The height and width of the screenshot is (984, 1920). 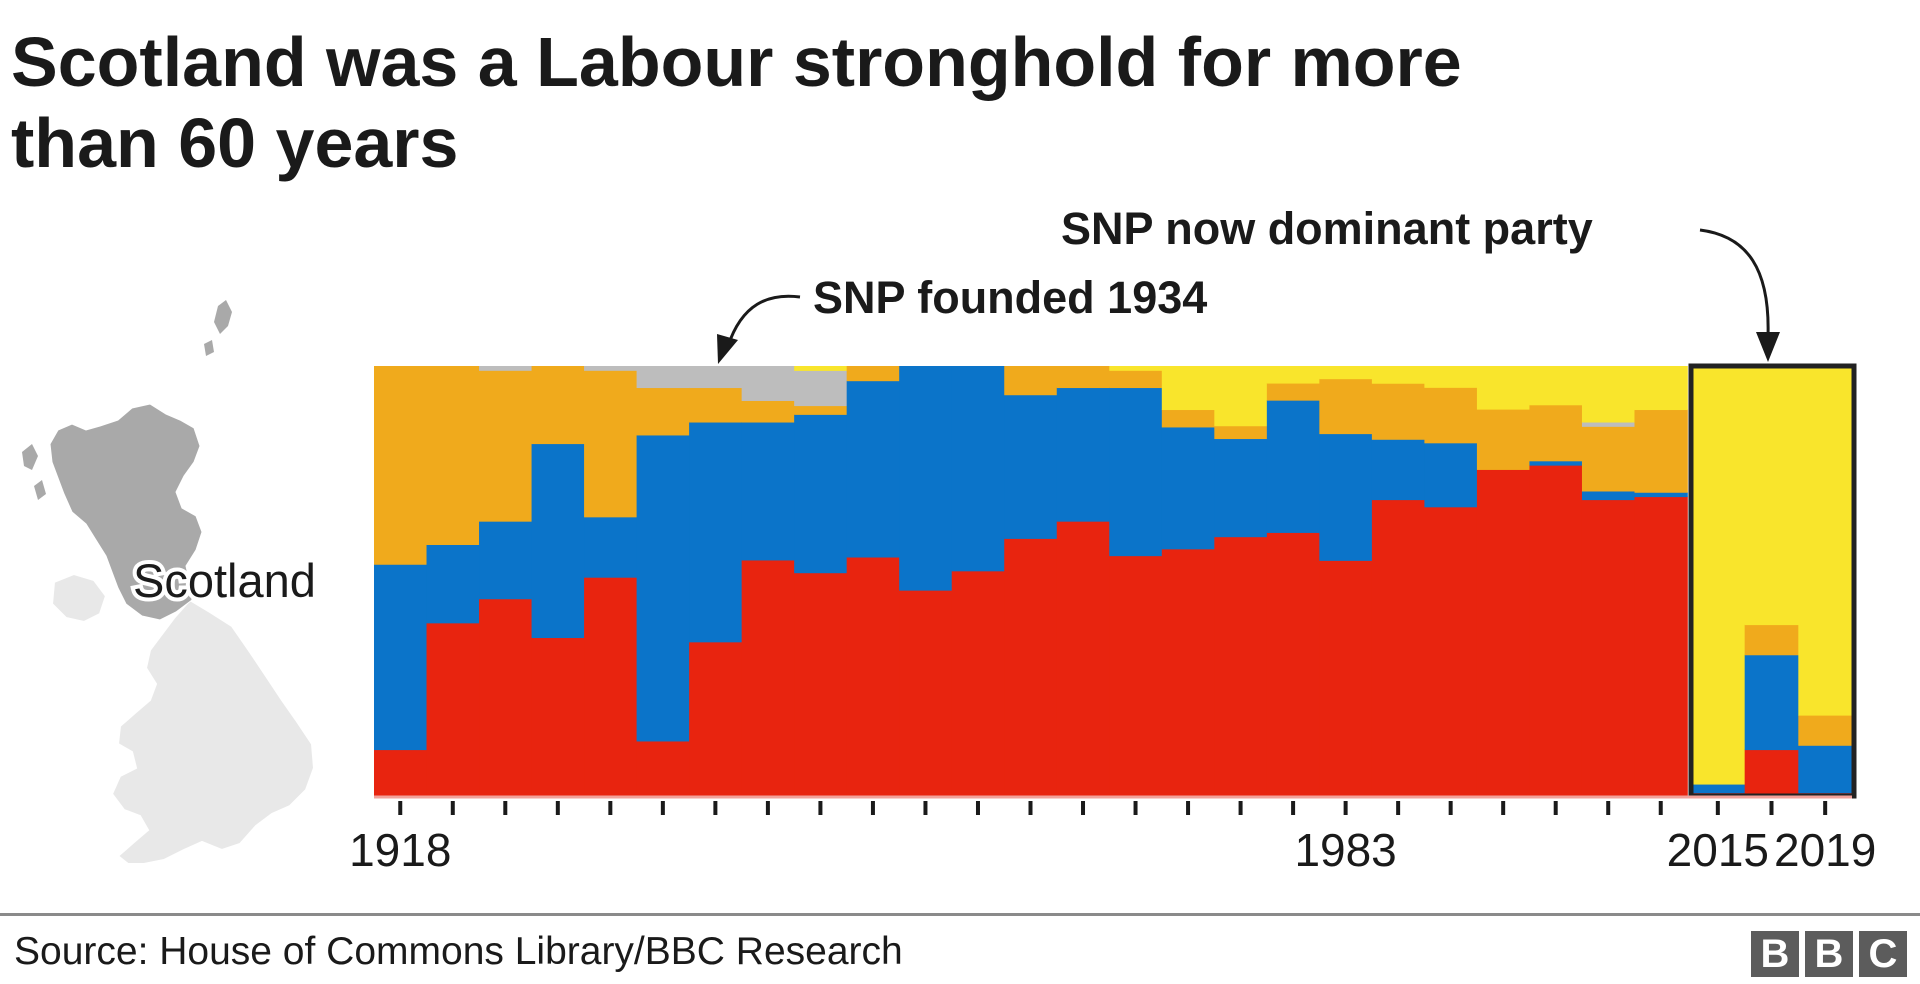 What do you see at coordinates (506, 560) in the screenshot?
I see `bar-conservative-1923` at bounding box center [506, 560].